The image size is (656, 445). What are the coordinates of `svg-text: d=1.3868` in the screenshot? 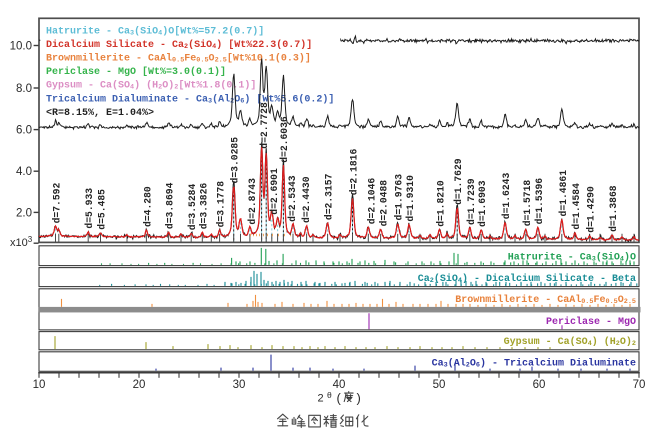 It's located at (613, 208).